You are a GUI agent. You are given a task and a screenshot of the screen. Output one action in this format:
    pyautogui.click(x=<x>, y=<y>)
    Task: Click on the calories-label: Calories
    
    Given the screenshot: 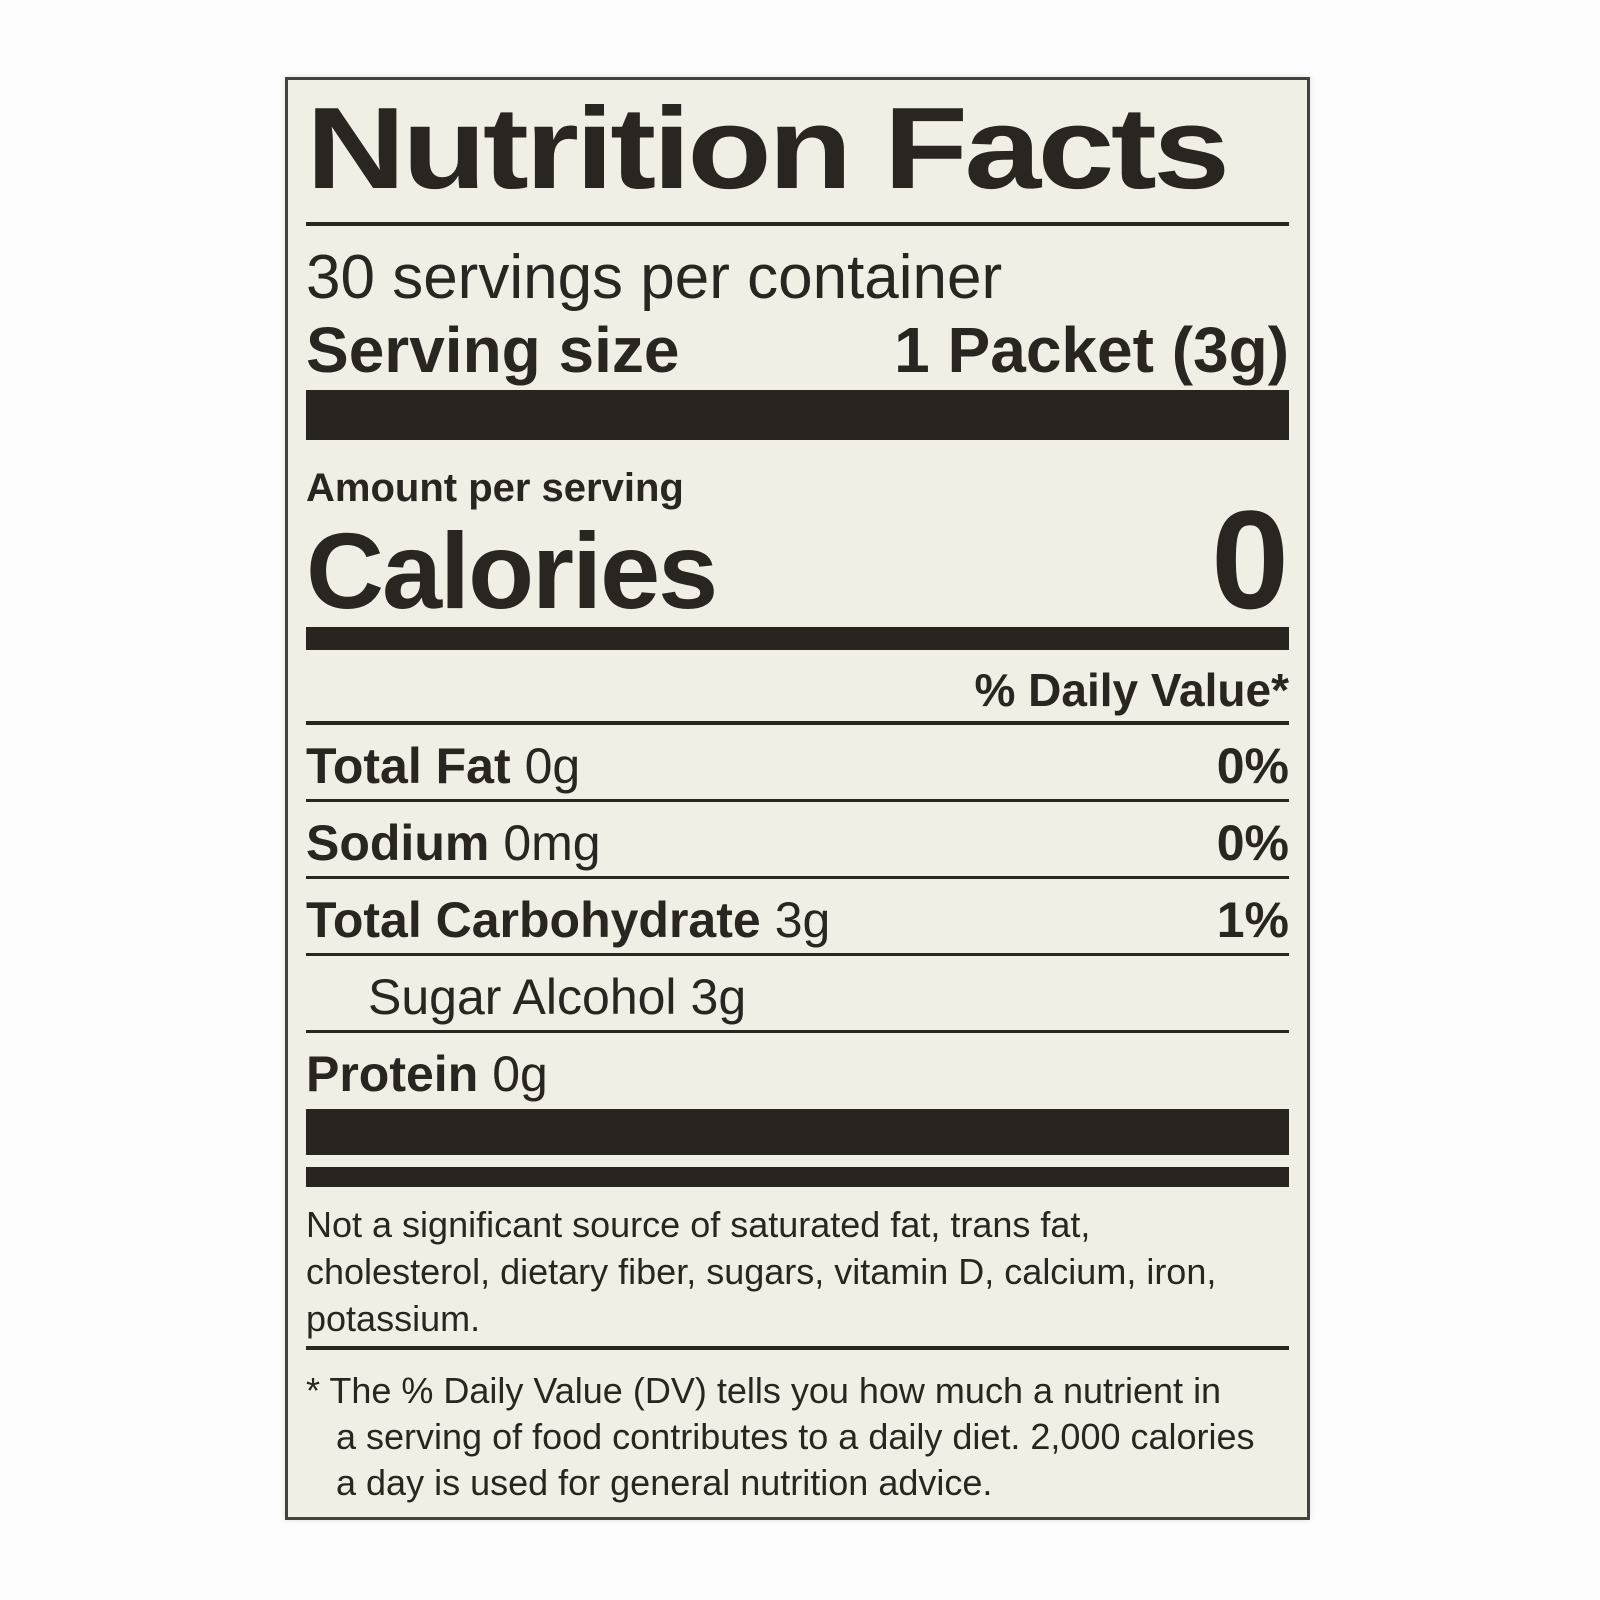 What is the action you would take?
    pyautogui.click(x=512, y=570)
    